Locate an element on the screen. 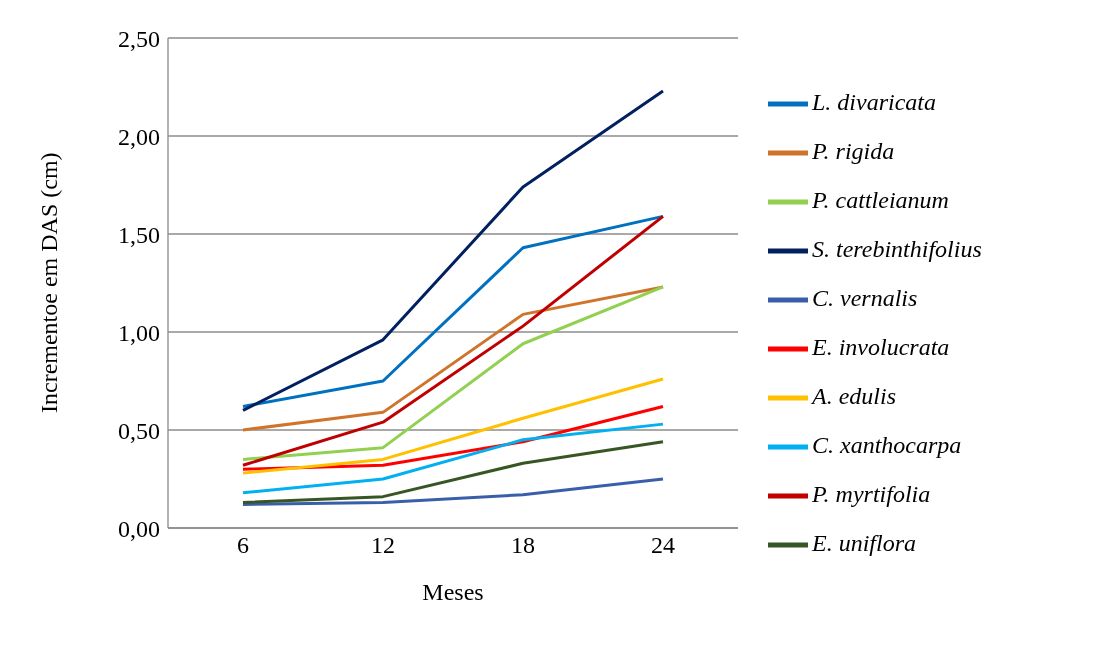 The width and height of the screenshot is (1118, 653). y-tick-label: 2,50 is located at coordinates (139, 38).